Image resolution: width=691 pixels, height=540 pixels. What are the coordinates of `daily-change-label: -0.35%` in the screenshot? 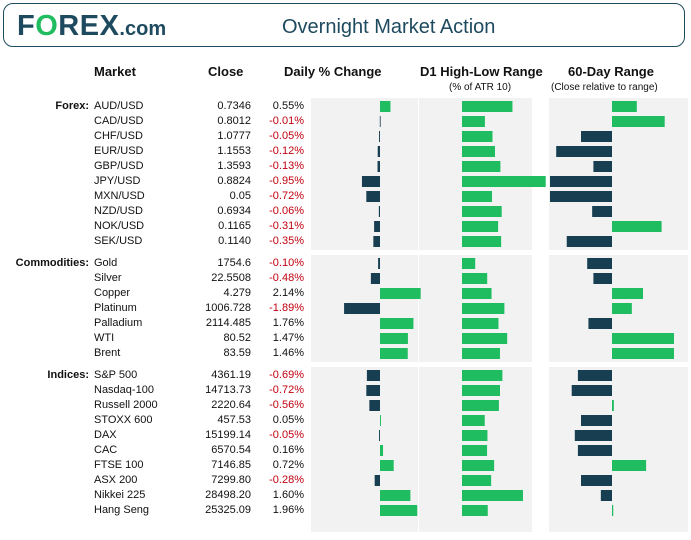 It's located at (286, 241).